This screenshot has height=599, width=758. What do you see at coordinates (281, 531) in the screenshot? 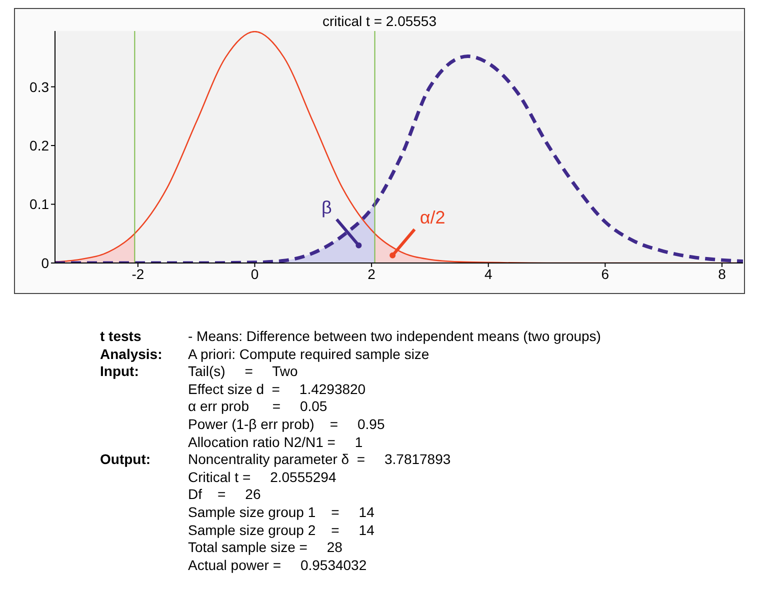
I see `text: Sample size group 2 = 14` at bounding box center [281, 531].